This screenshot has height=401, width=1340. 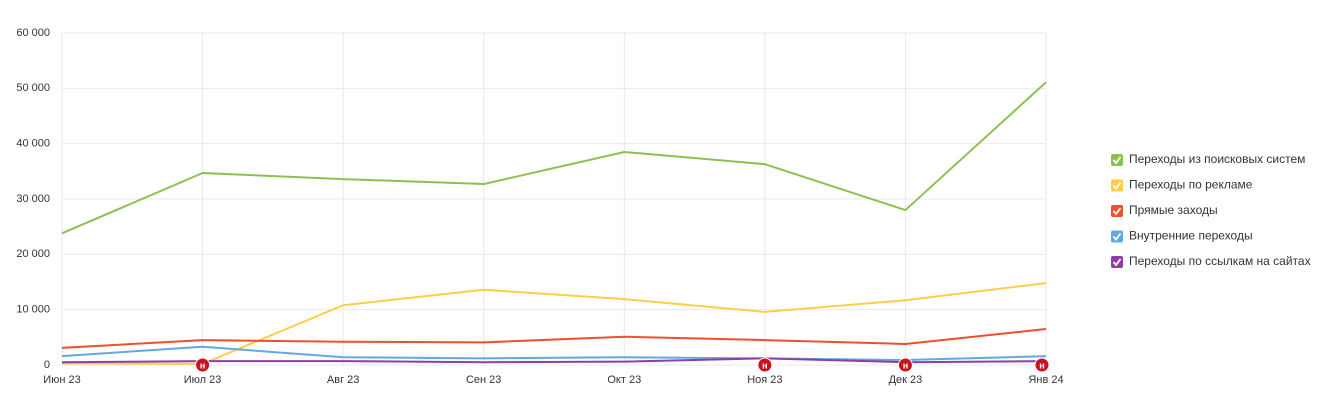 What do you see at coordinates (764, 380) in the screenshot?
I see `x-tick-label: Ноя 23` at bounding box center [764, 380].